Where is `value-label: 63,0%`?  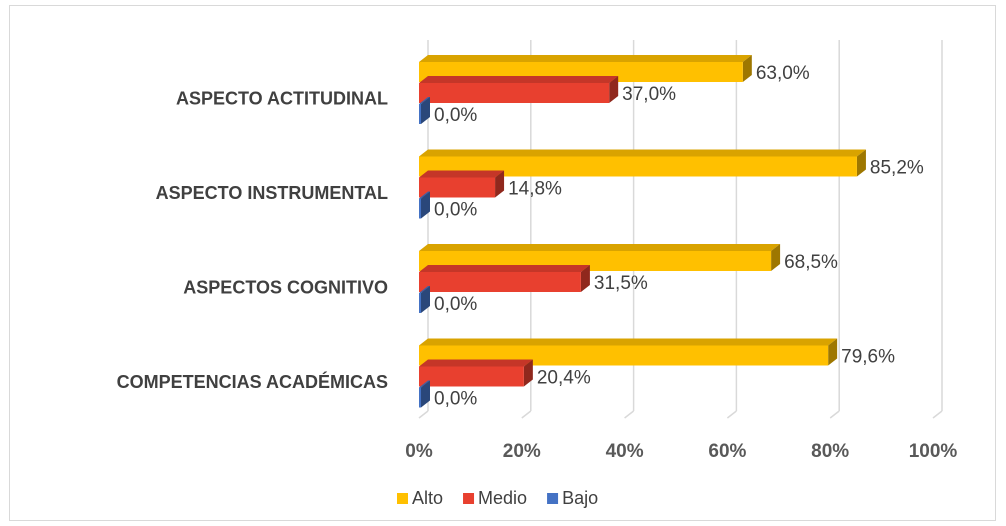
value-label: 63,0% is located at coordinates (783, 73).